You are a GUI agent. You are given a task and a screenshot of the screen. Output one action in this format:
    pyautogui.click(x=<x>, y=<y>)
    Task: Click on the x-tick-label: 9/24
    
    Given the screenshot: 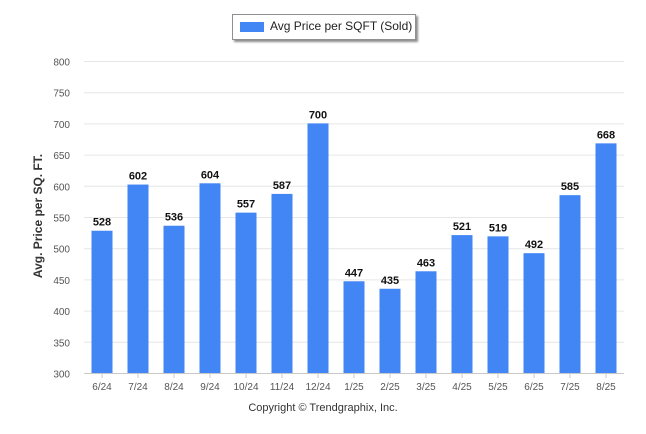 What is the action you would take?
    pyautogui.click(x=210, y=387)
    